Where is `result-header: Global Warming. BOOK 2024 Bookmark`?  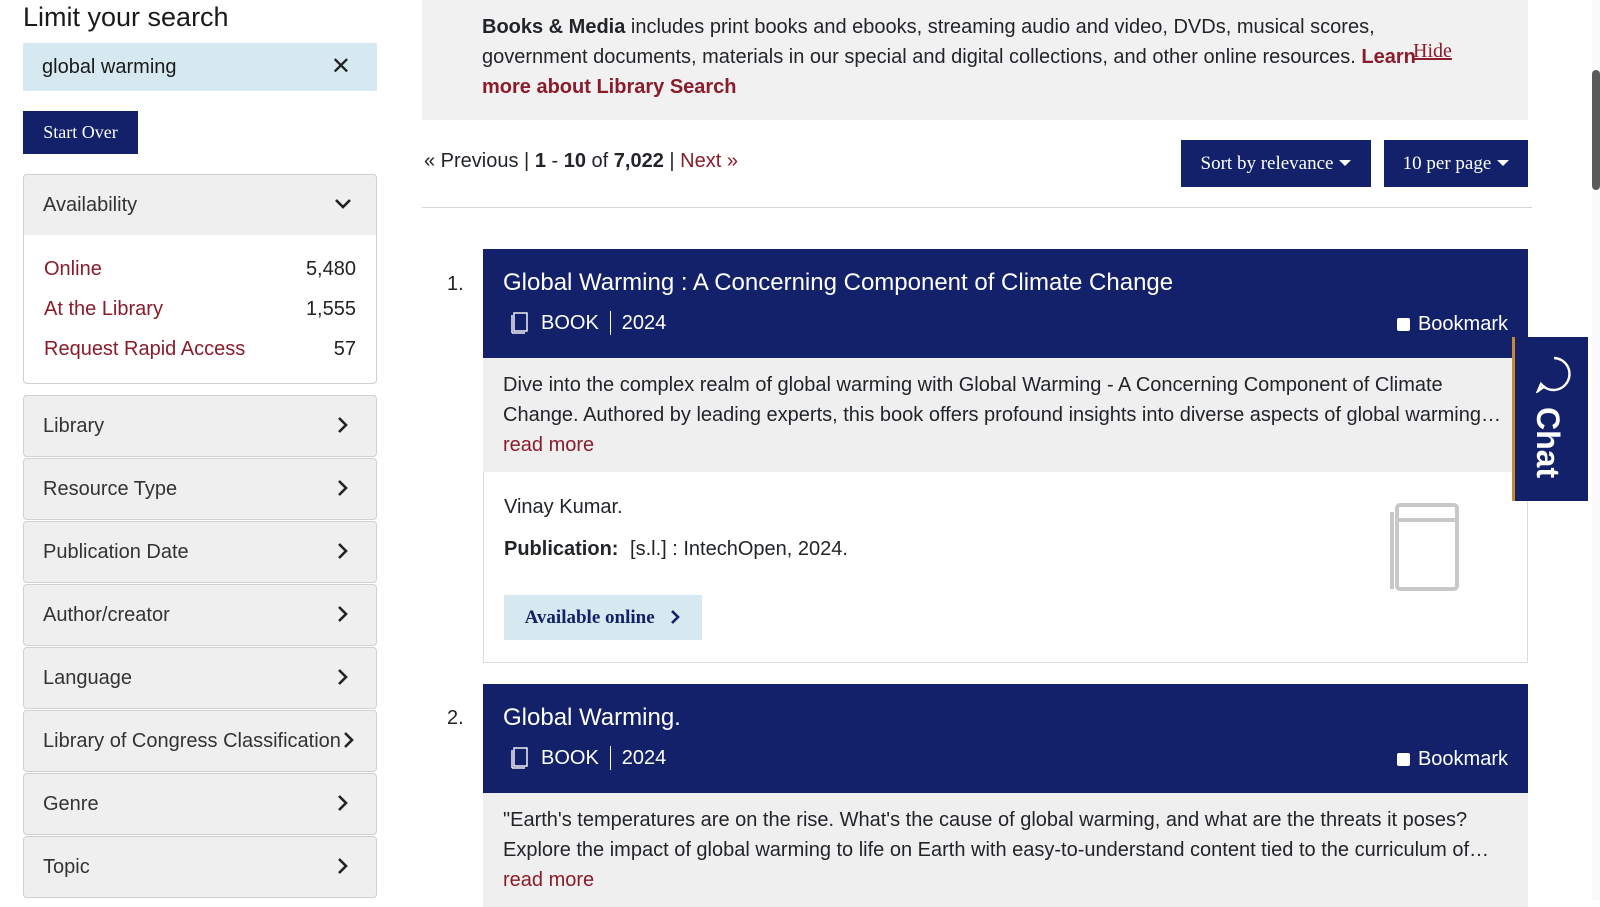 result-header: Global Warming. BOOK 2024 Bookmark is located at coordinates (1005, 738).